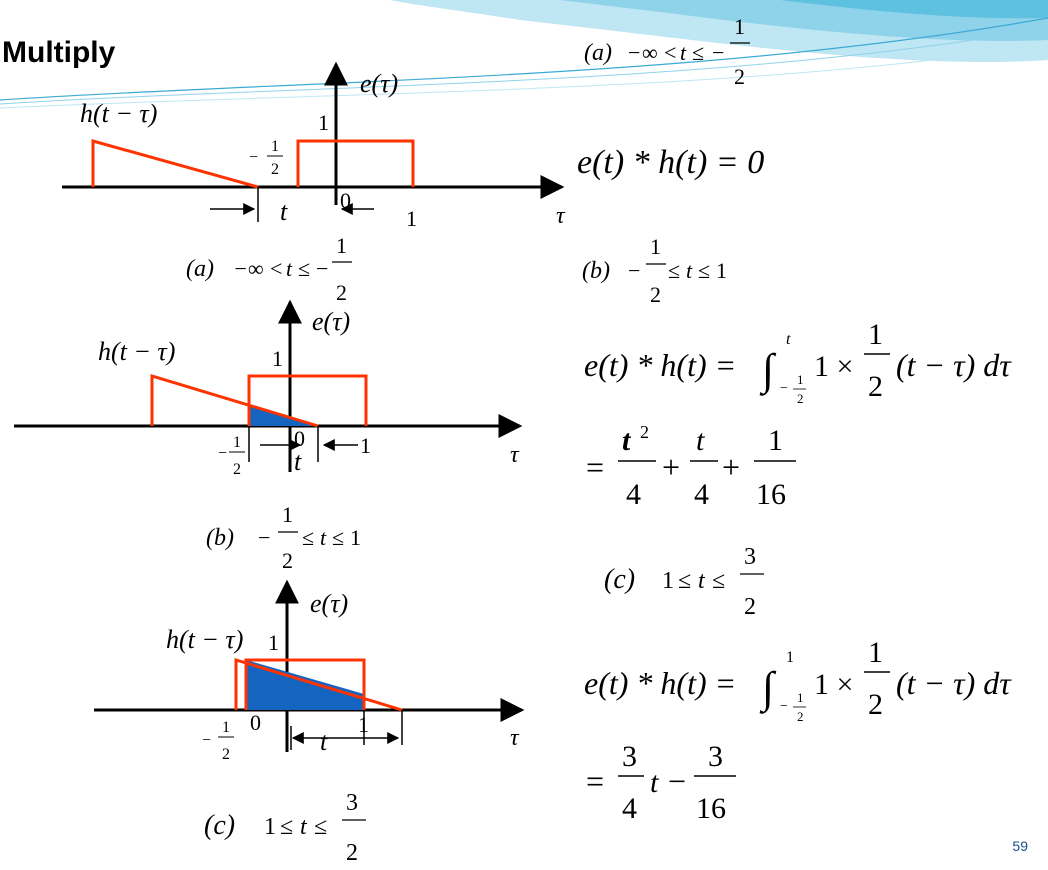 This screenshot has width=1048, height=870. Describe the element at coordinates (515, 455) in the screenshot. I see `axis-tau-label: τ` at that location.